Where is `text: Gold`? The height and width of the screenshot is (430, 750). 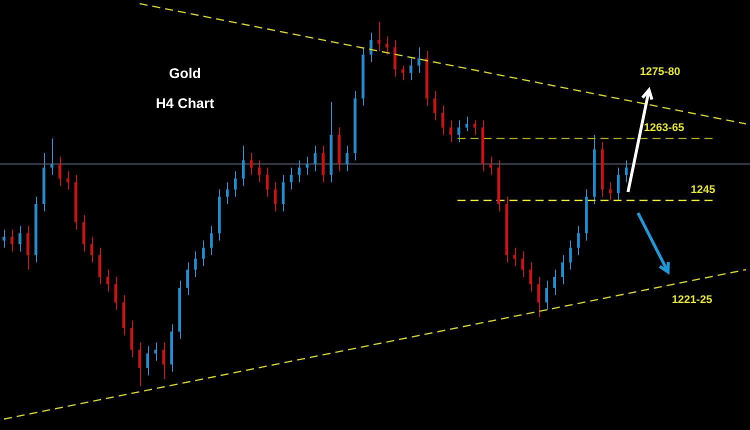 text: Gold is located at coordinates (185, 73).